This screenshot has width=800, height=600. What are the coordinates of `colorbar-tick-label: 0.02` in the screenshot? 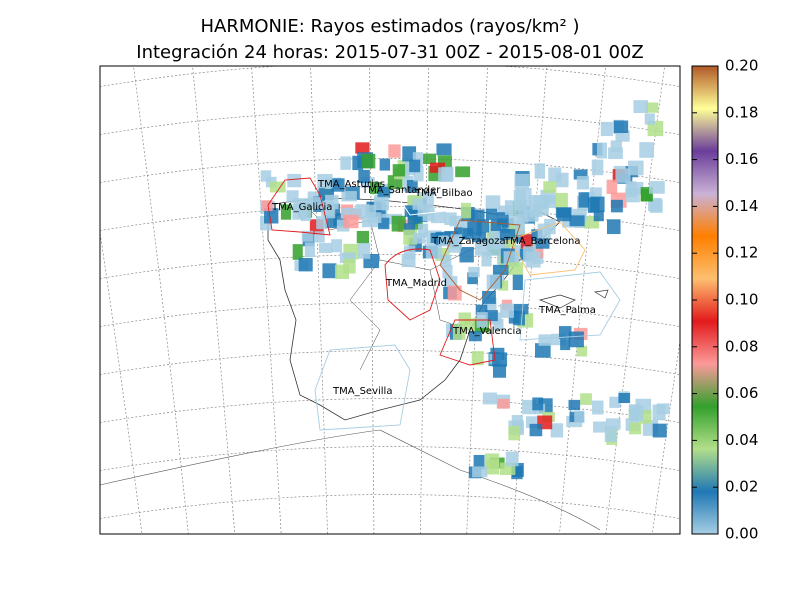 It's located at (741, 487).